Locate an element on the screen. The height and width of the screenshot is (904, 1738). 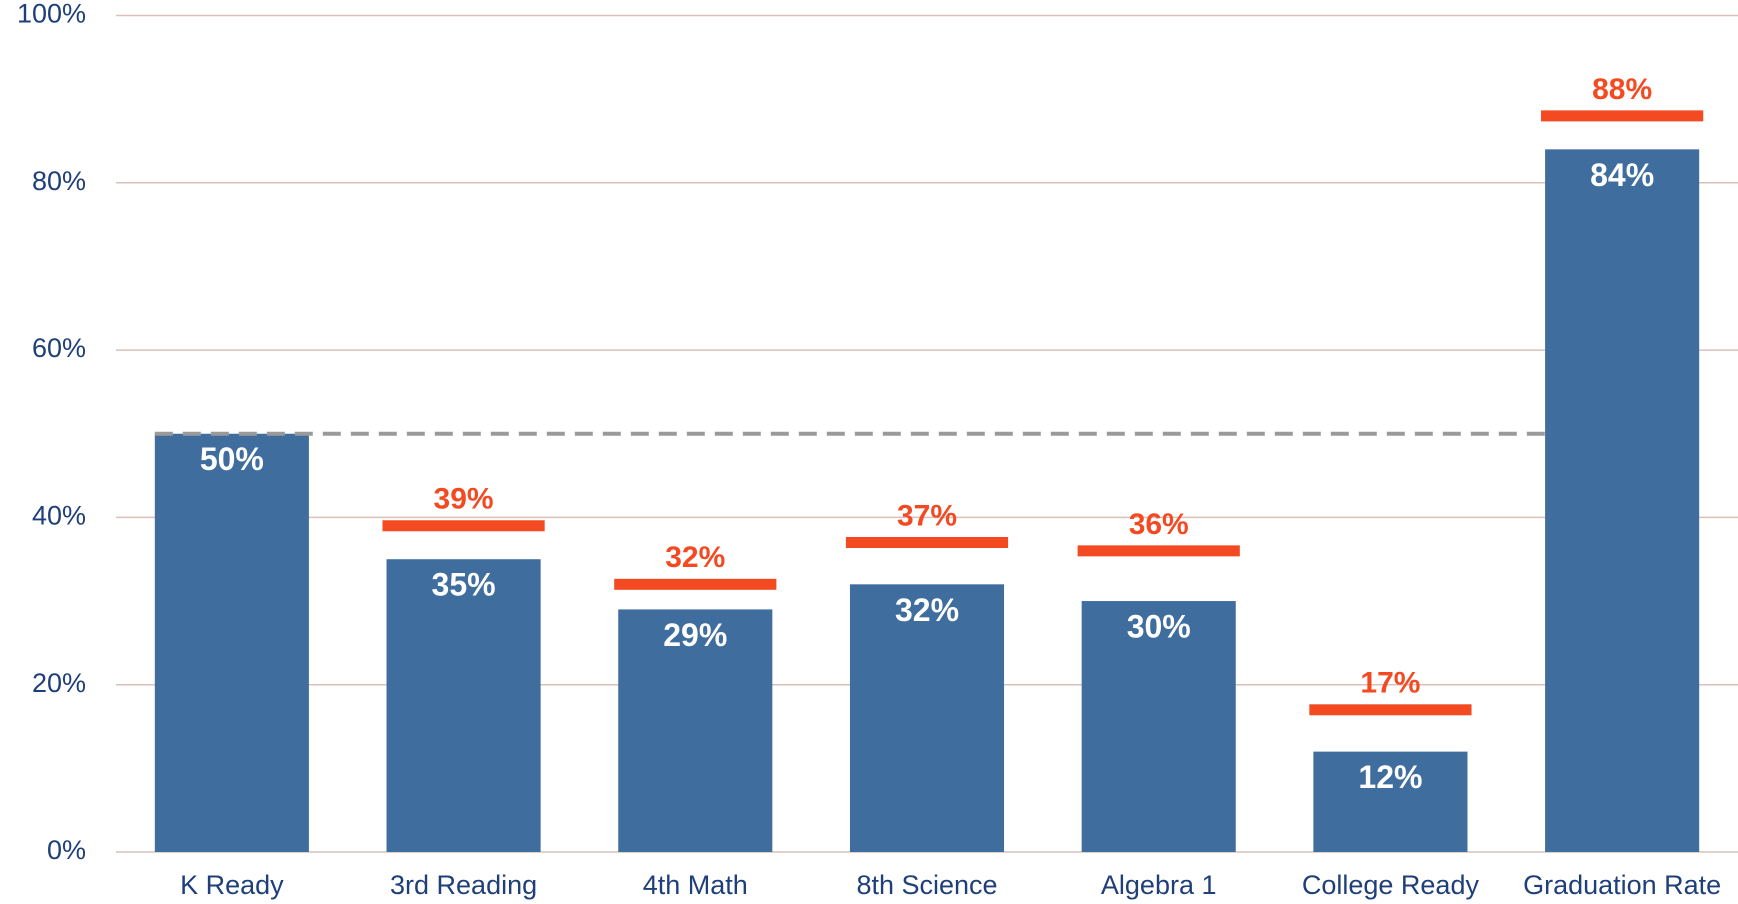
x-tick-label: Algebra 1 is located at coordinates (1159, 885).